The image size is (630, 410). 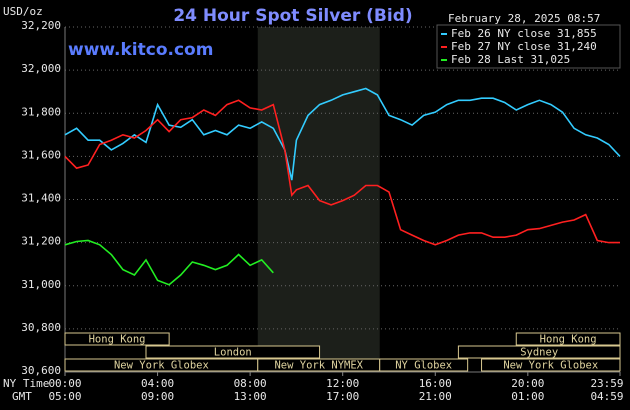 I want to click on y-tick-label: 31,000, so click(x=41, y=284).